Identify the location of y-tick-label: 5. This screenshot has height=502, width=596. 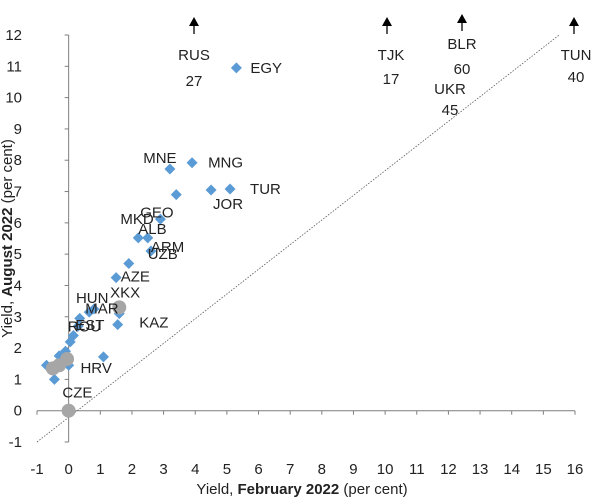
(18, 254).